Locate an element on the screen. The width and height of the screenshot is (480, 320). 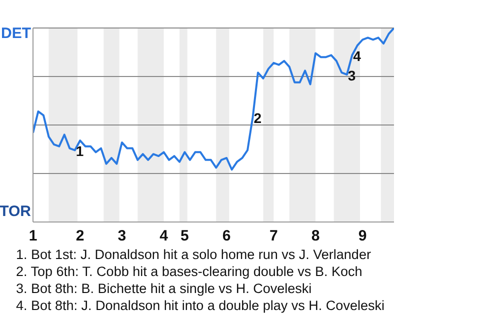
annotation: 3 is located at coordinates (352, 76).